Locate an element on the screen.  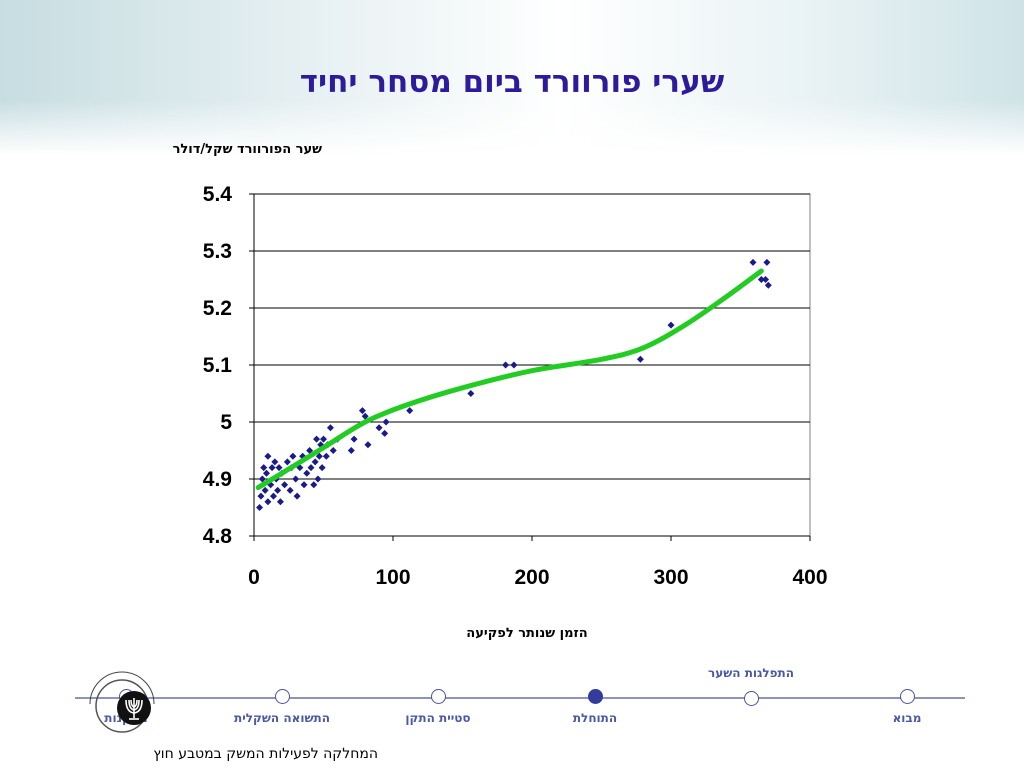
nav-dot-active is located at coordinates (595, 696).